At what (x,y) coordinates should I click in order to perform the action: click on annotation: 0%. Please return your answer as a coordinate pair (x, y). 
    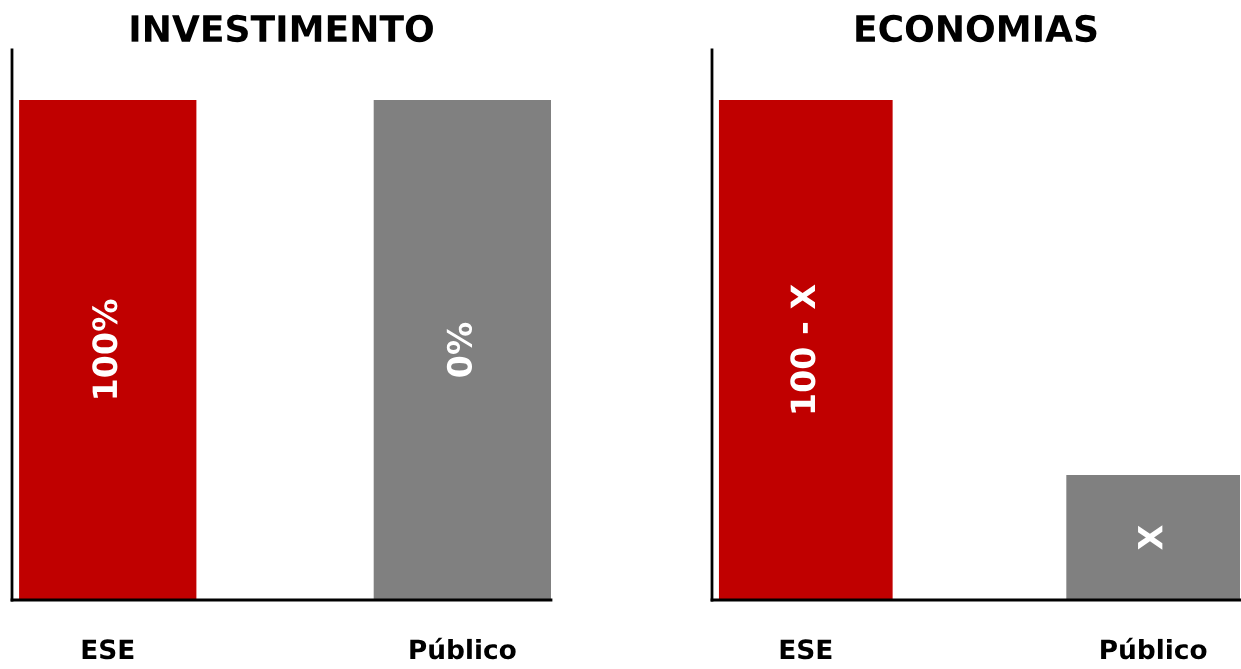
    Looking at the image, I should click on (459, 349).